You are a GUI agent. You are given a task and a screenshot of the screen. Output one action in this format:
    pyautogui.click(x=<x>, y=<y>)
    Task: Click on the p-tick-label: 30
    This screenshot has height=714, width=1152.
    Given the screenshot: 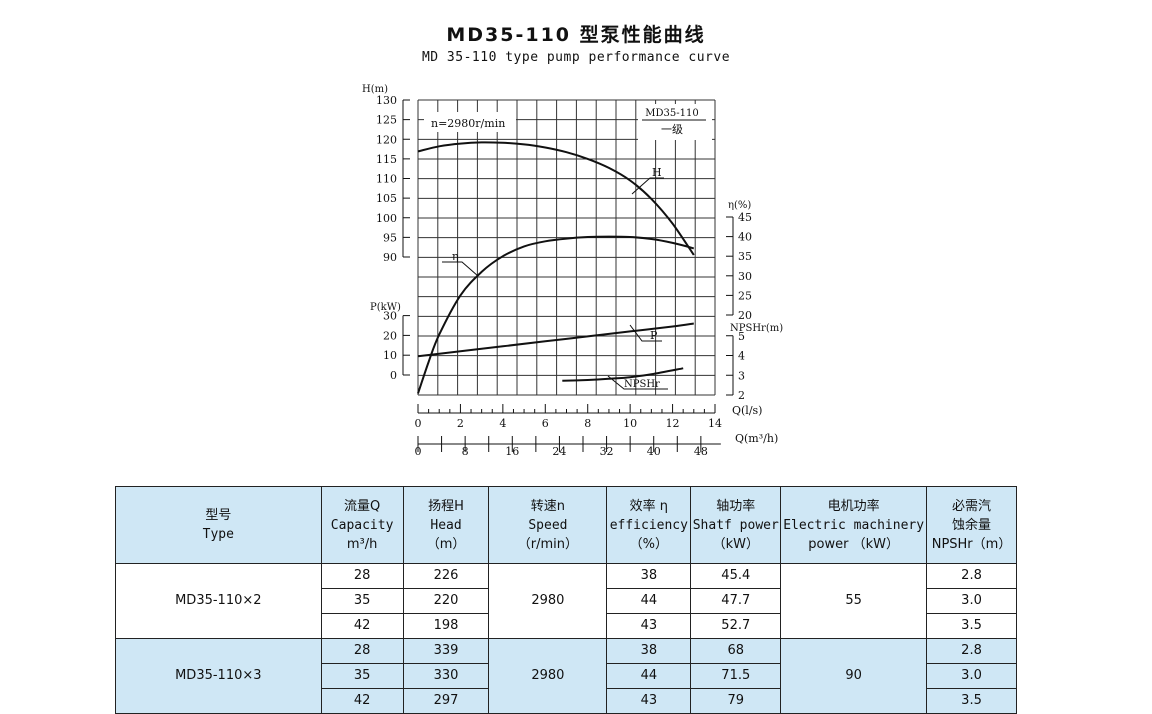 What is the action you would take?
    pyautogui.click(x=390, y=316)
    